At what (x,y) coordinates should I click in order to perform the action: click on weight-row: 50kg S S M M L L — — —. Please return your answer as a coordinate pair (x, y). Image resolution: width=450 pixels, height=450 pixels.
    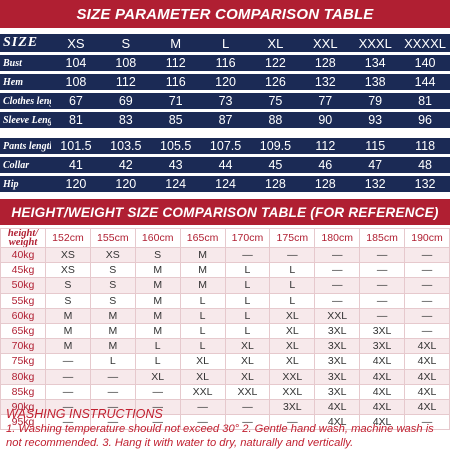
    Looking at the image, I should click on (225, 285).